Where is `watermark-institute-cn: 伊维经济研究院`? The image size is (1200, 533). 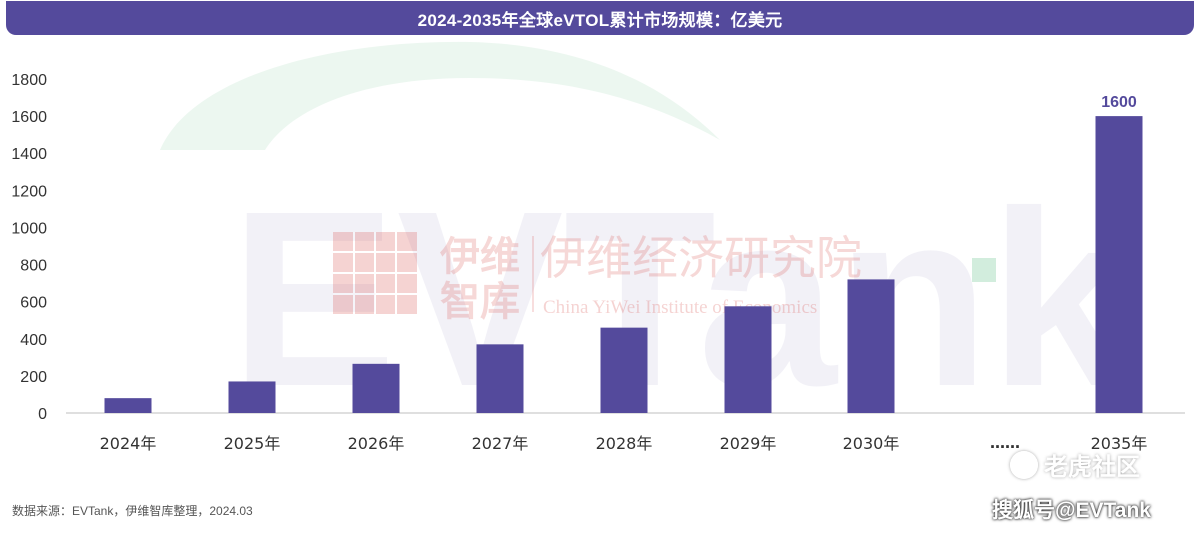
watermark-institute-cn: 伊维经济研究院 is located at coordinates (701, 258).